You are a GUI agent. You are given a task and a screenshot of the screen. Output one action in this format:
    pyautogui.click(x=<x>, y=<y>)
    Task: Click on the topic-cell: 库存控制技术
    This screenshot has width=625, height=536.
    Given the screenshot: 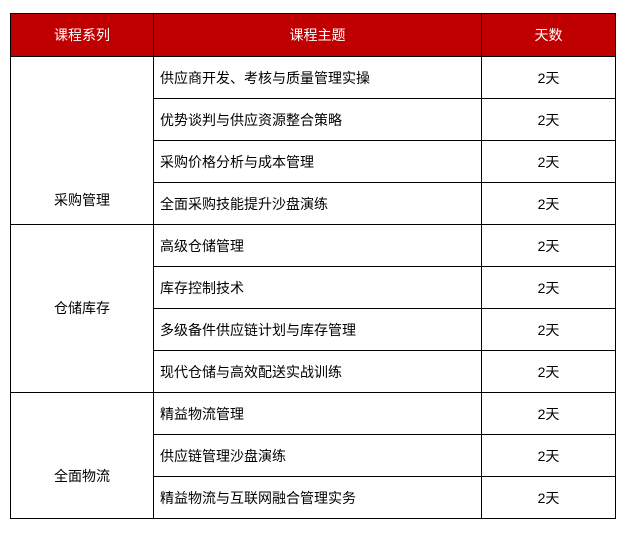 What is the action you would take?
    pyautogui.click(x=317, y=287)
    